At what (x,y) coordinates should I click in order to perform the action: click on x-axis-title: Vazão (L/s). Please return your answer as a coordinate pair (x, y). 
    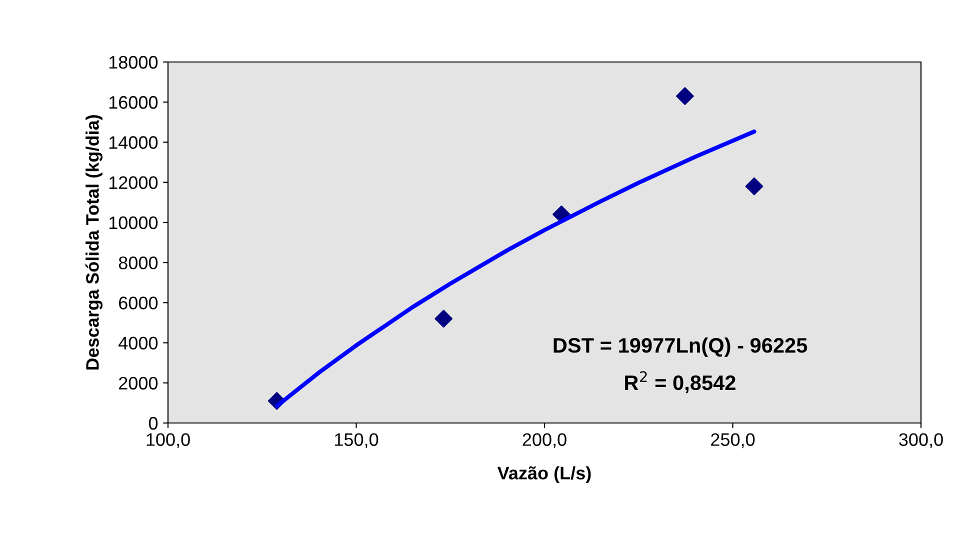
    Looking at the image, I should click on (544, 475).